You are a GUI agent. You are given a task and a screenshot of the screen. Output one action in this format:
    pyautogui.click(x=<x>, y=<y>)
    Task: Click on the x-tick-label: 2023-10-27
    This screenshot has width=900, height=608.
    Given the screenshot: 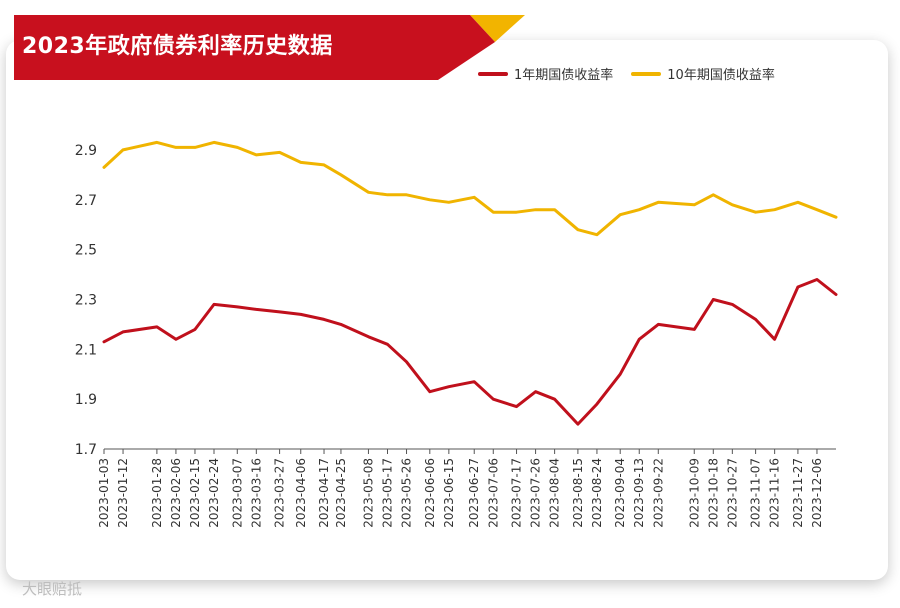 What is the action you would take?
    pyautogui.click(x=732, y=493)
    